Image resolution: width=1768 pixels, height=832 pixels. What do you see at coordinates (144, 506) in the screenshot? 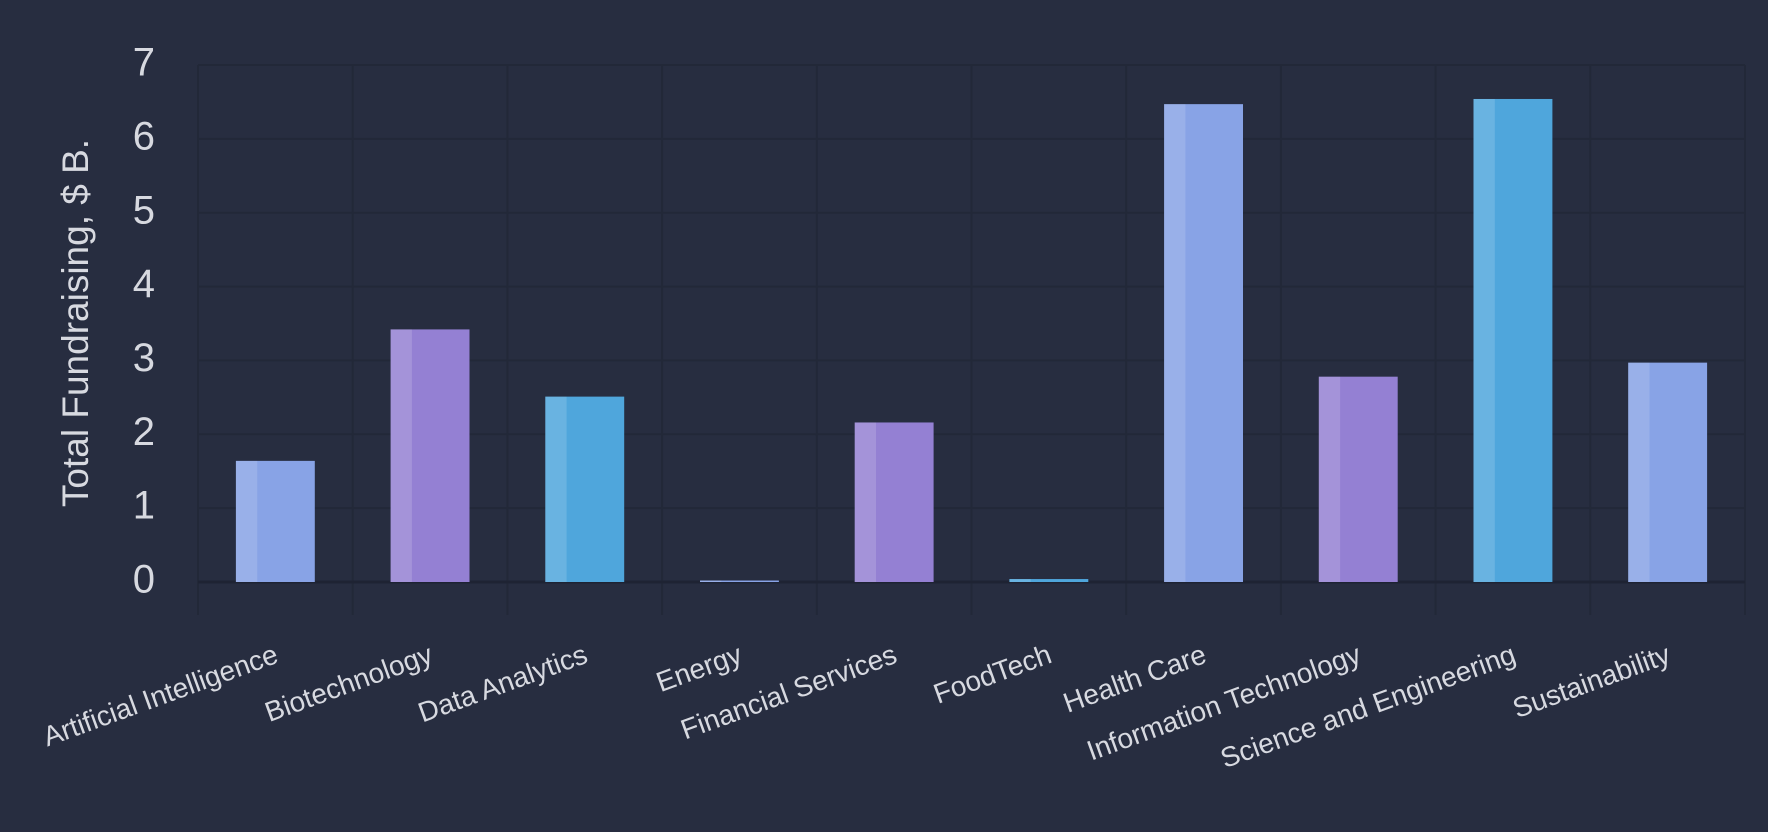
I see `y-tick-label: 1` at bounding box center [144, 506].